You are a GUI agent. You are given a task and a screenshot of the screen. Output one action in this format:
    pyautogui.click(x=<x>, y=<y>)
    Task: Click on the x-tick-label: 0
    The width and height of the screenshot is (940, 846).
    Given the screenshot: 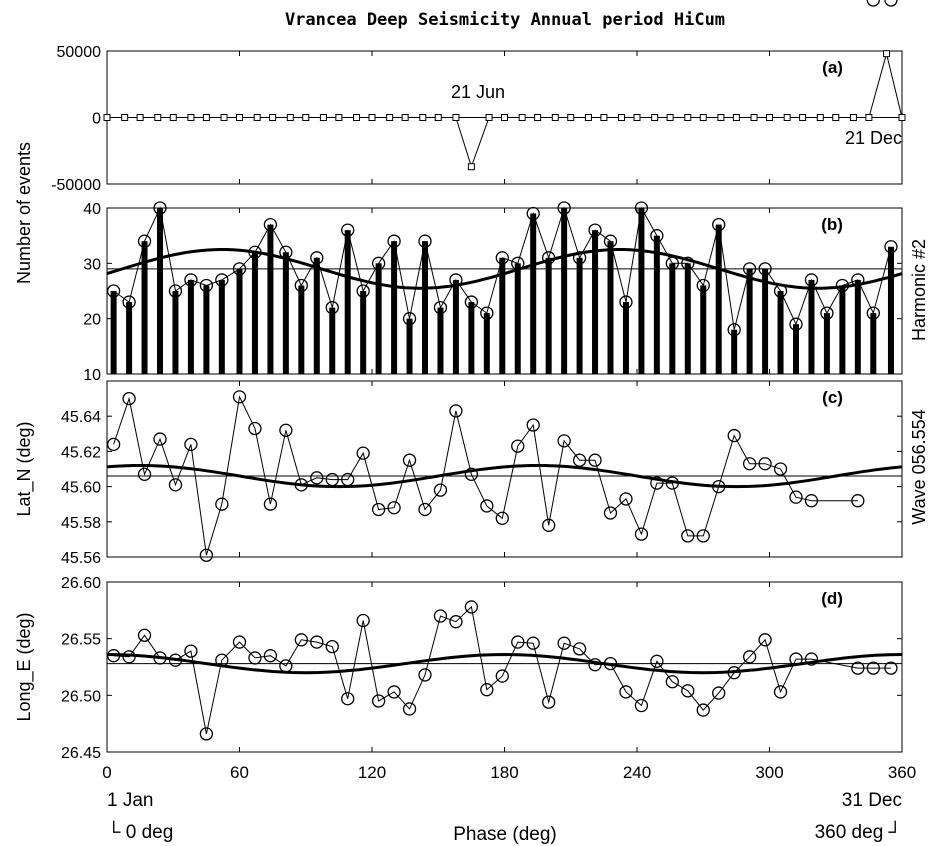 What is the action you would take?
    pyautogui.click(x=106, y=772)
    